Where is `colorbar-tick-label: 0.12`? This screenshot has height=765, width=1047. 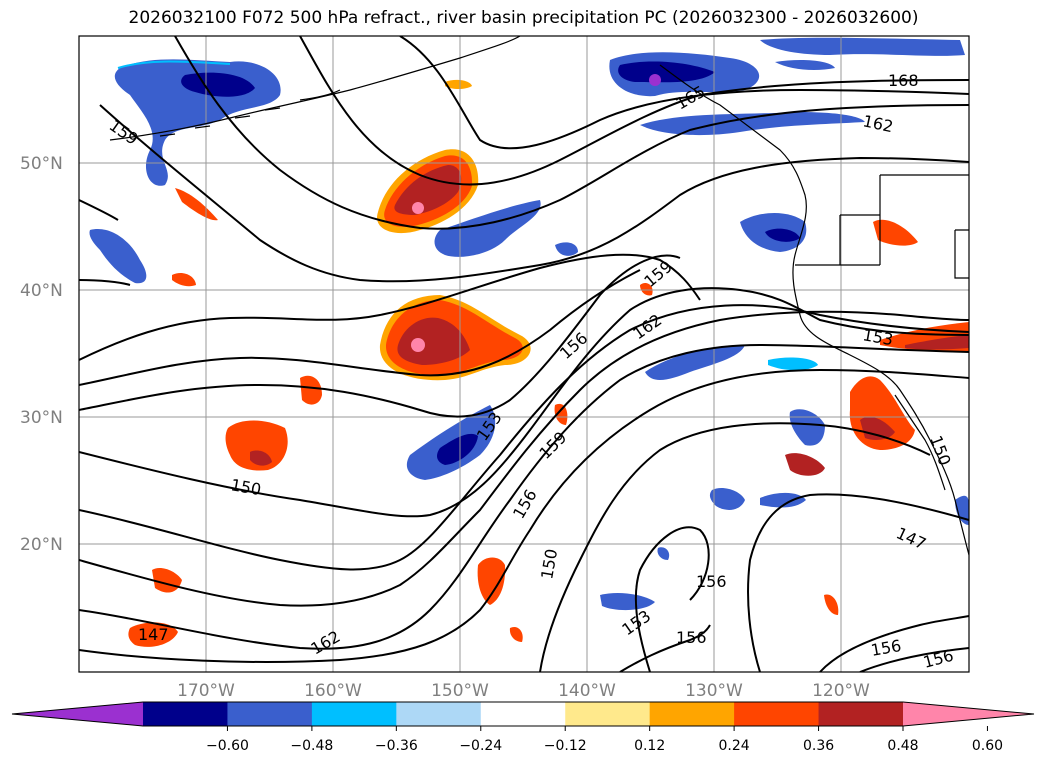 colorbar-tick-label: 0.12 is located at coordinates (649, 746).